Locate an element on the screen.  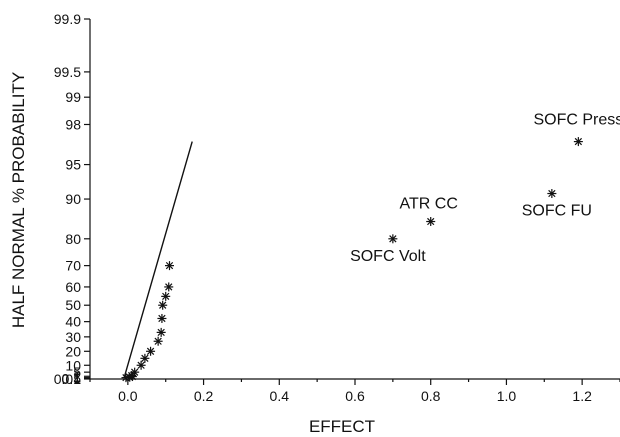
x-ticks: 0.0 0.2 0.4 0.6 0.8 1.0 1.2 is located at coordinates (354, 391).